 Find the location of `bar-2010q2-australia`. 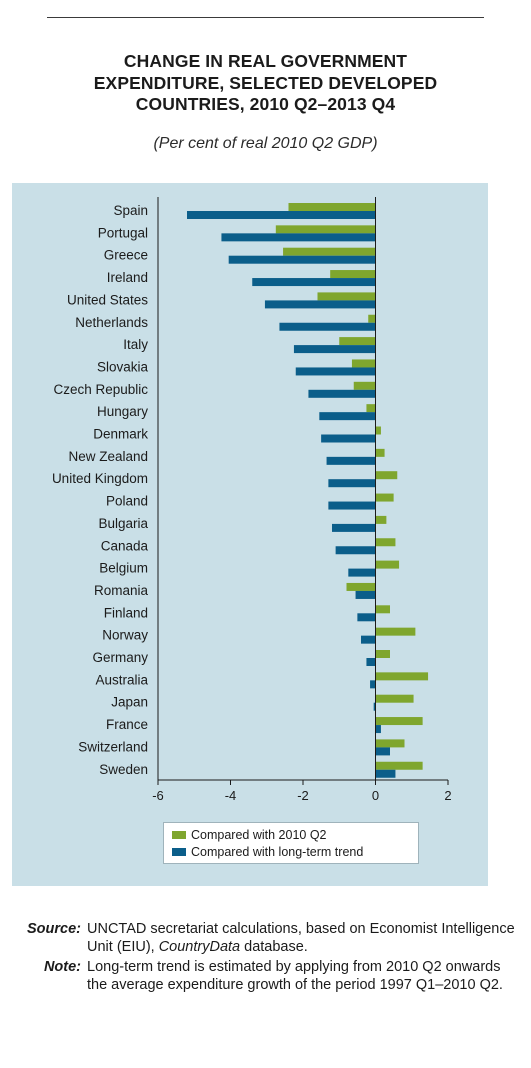

bar-2010q2-australia is located at coordinates (402, 676).